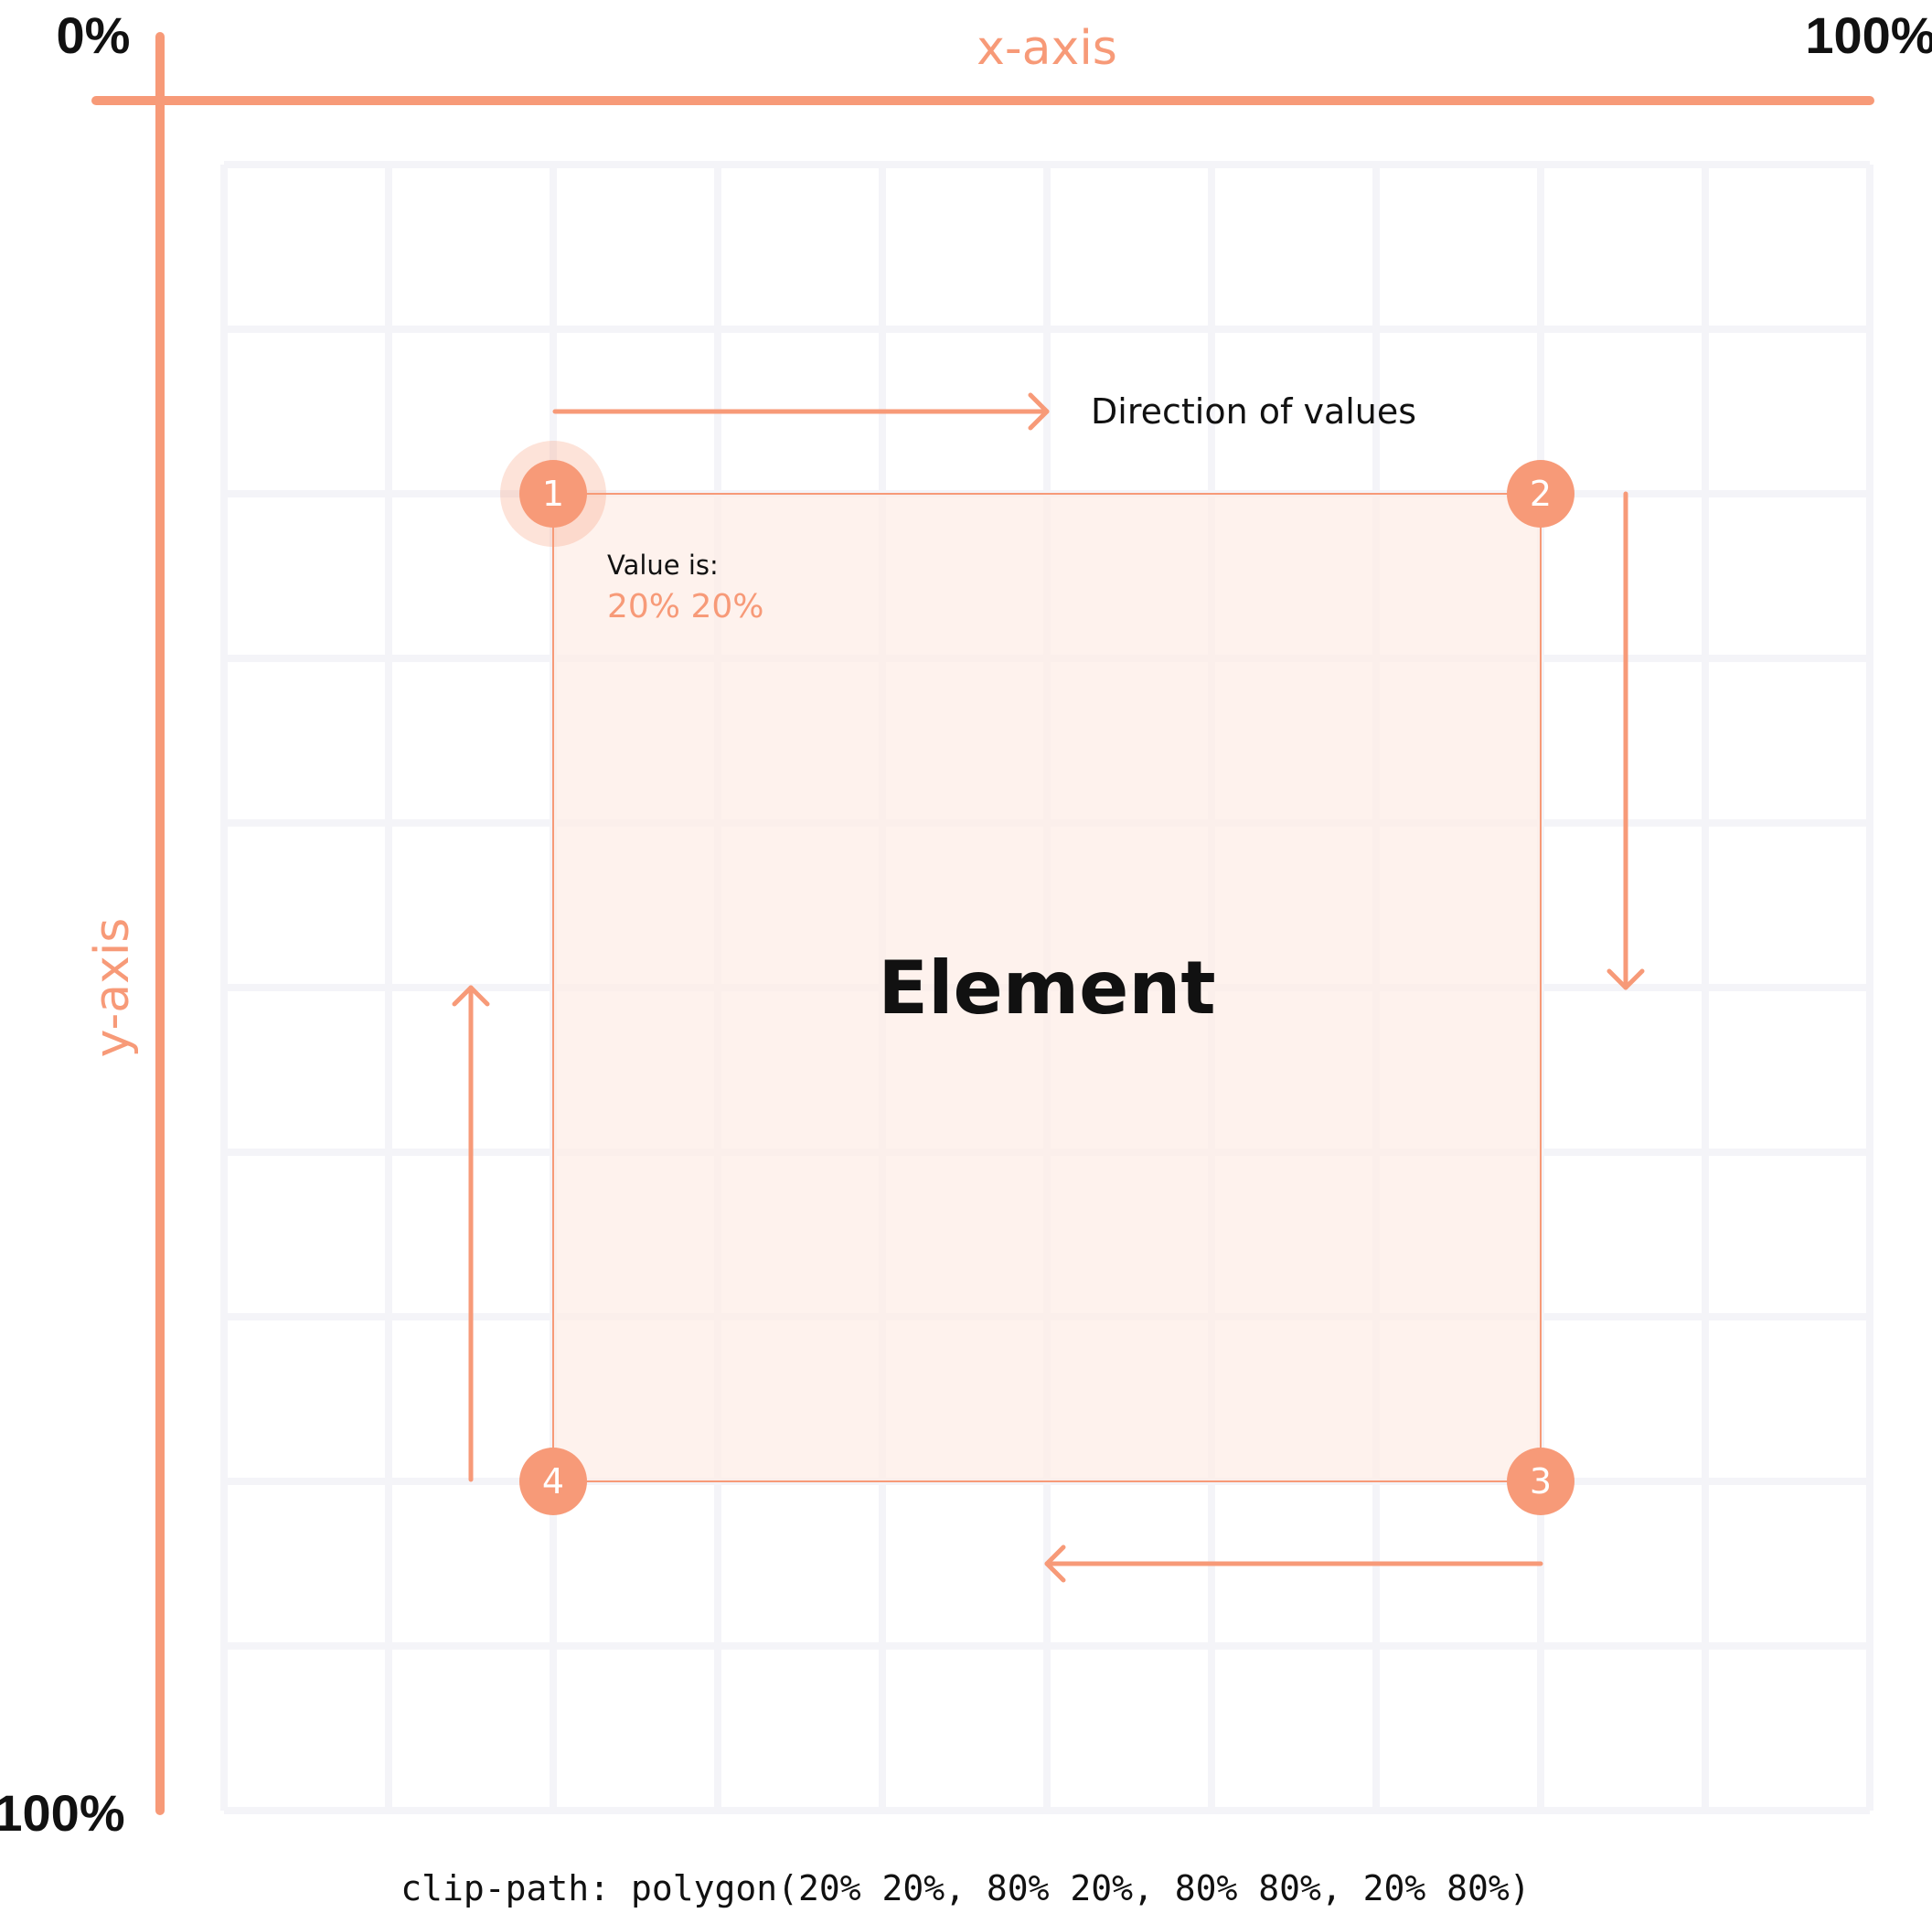 Image resolution: width=1932 pixels, height=1913 pixels. I want to click on element-label: Element, so click(1046, 988).